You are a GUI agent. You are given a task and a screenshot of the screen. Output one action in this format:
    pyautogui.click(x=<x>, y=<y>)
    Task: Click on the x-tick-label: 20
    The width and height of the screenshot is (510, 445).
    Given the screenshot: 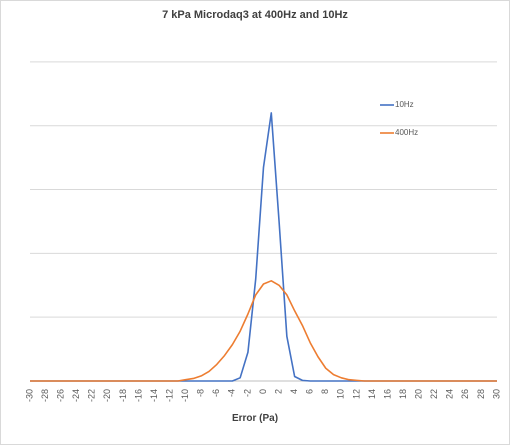 What is the action you would take?
    pyautogui.click(x=419, y=394)
    